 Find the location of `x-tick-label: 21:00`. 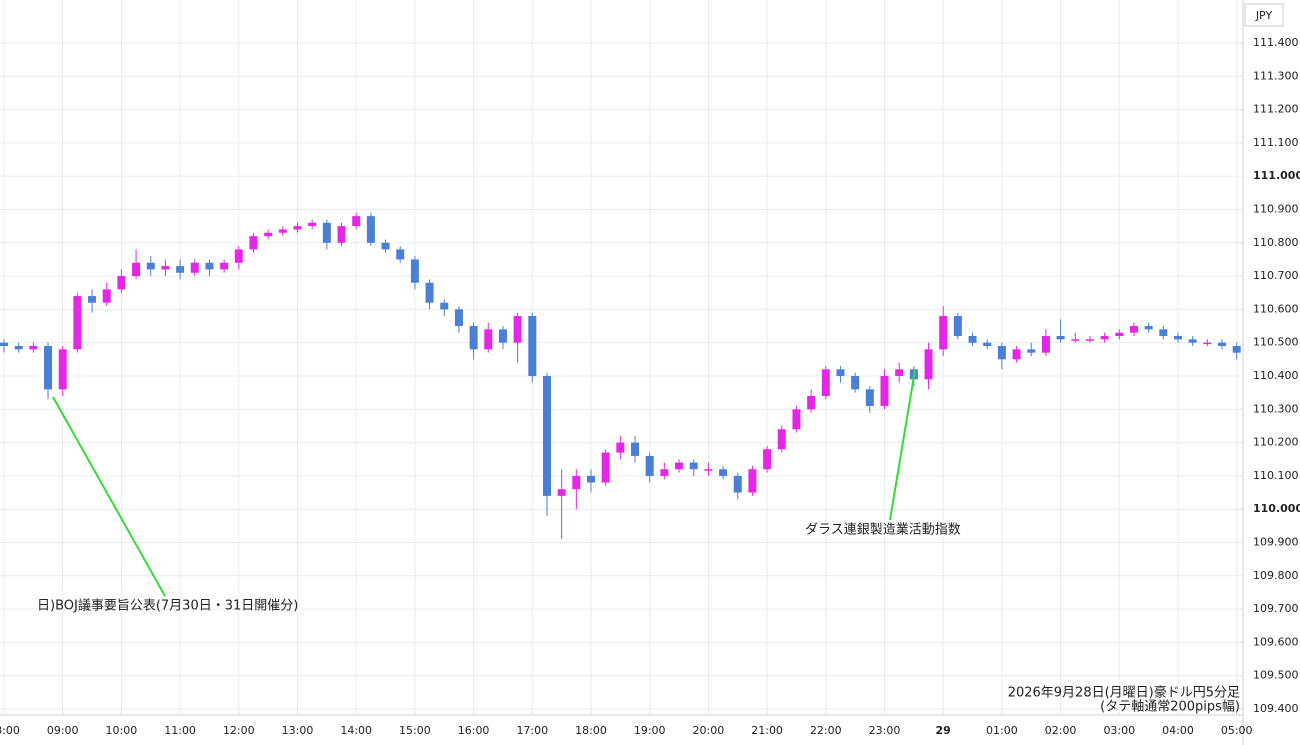

x-tick-label: 21:00 is located at coordinates (767, 730).